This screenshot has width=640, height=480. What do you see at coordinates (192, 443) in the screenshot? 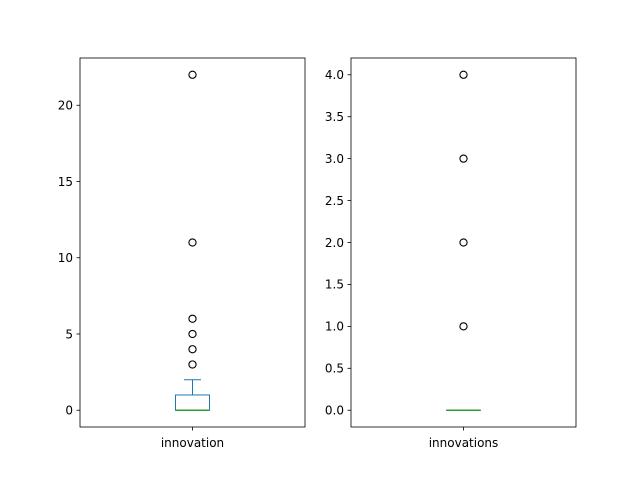
I see `x-tick-label: innovation` at bounding box center [192, 443].